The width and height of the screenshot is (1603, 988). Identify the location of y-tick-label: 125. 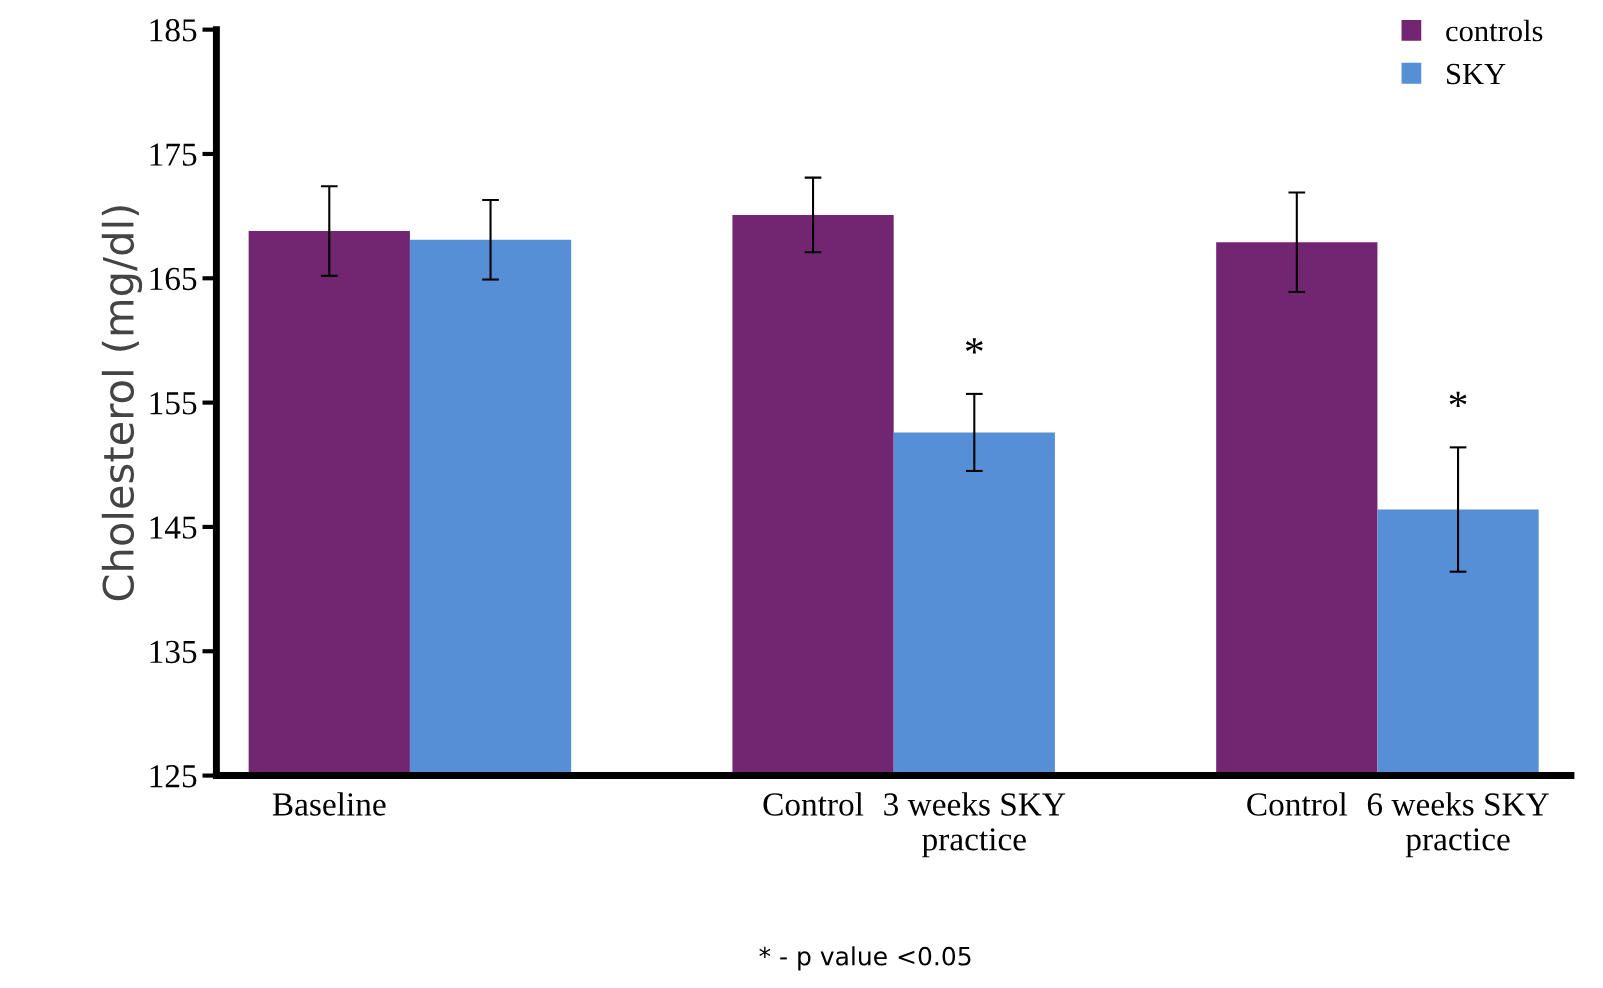
(173, 776).